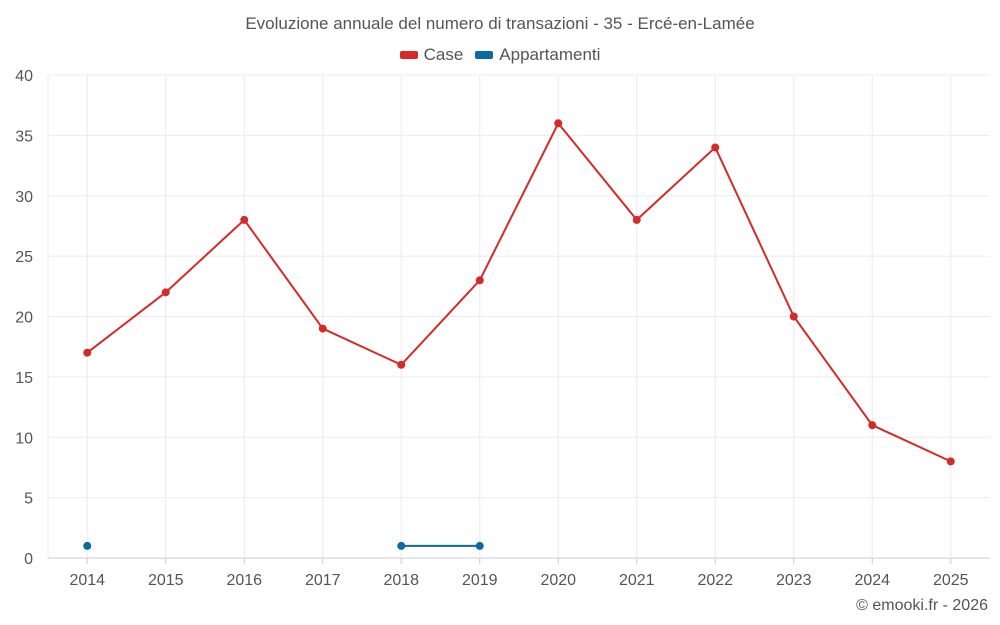  Describe the element at coordinates (28, 499) in the screenshot. I see `y-tick-label: 5` at that location.